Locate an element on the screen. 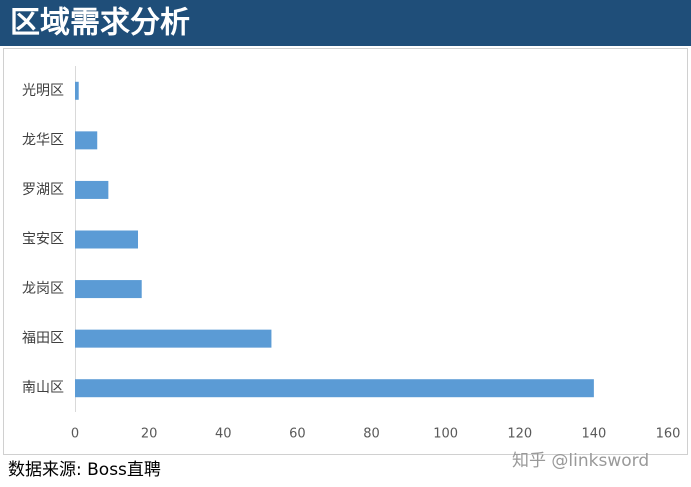  y-tick-label: 福田区 is located at coordinates (43, 339).